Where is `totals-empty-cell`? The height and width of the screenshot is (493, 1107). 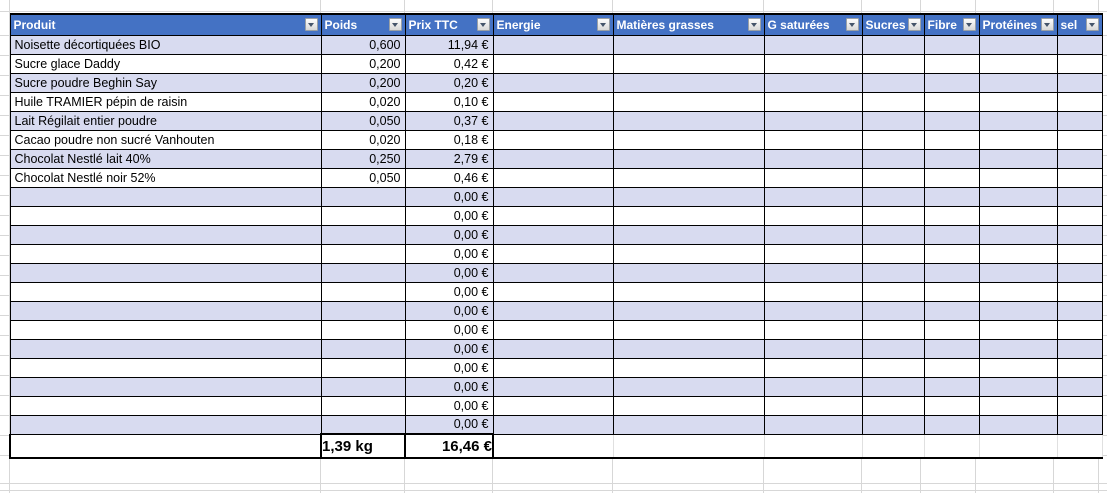 totals-empty-cell is located at coordinates (165, 446).